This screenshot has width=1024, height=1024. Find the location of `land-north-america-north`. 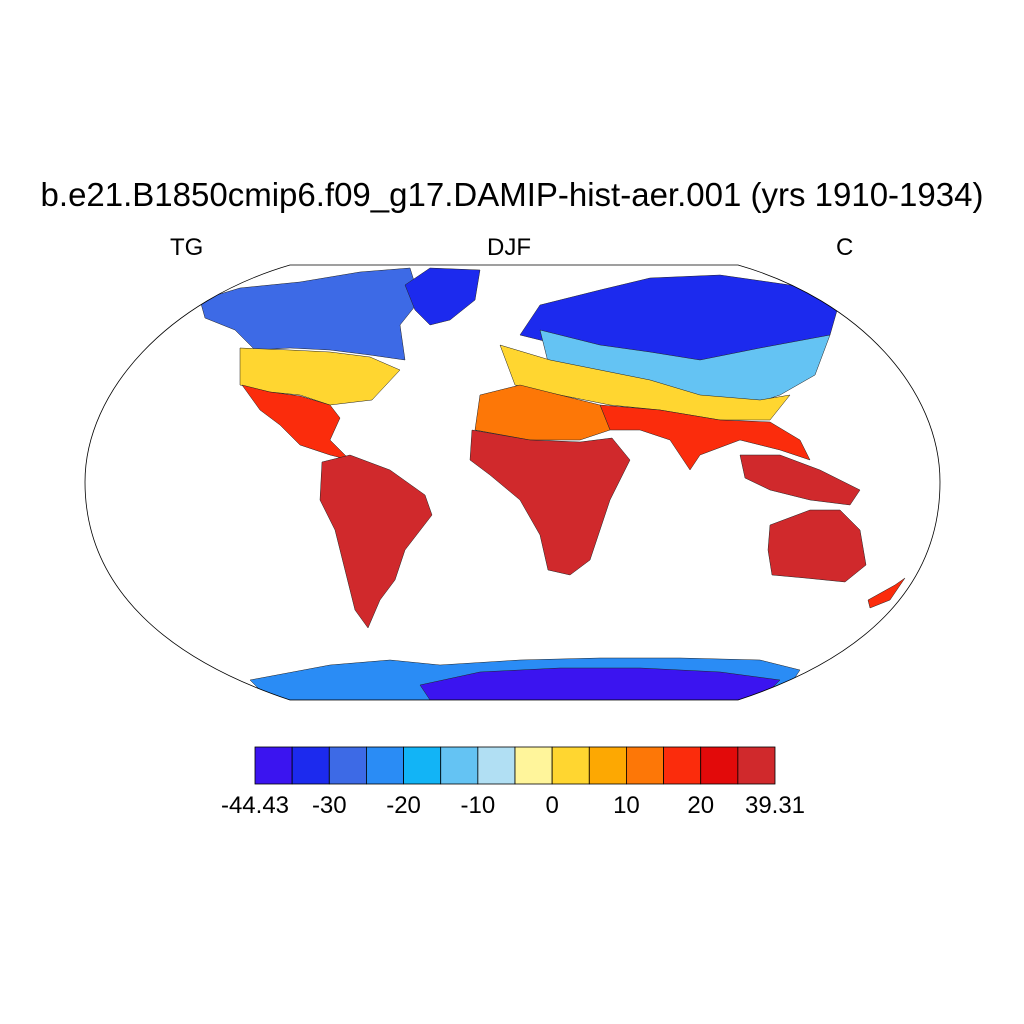

land-north-america-north is located at coordinates (310, 314).